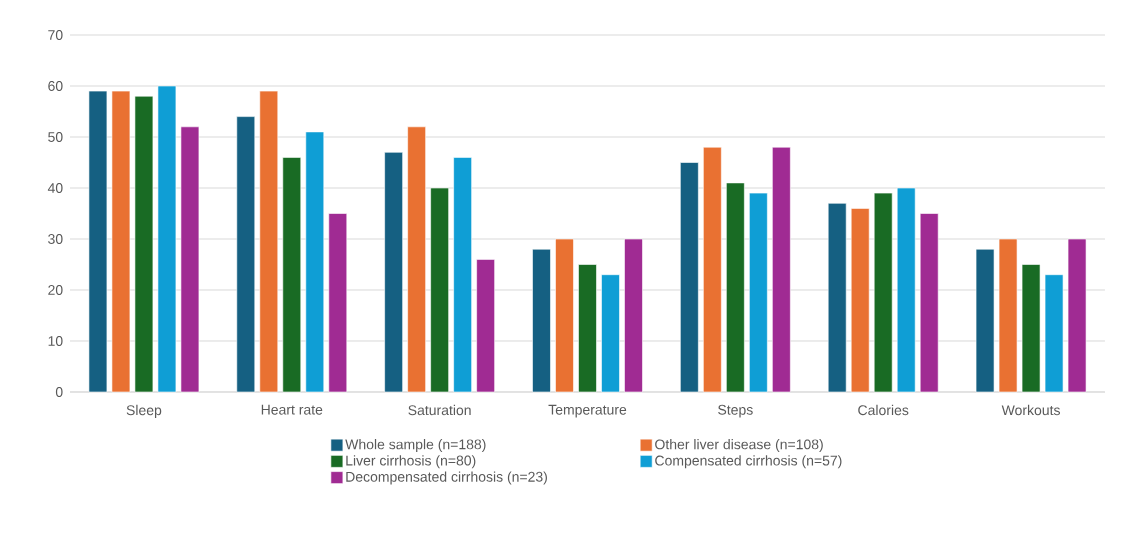 The image size is (1122, 558). What do you see at coordinates (55, 137) in the screenshot?
I see `y-tick-label: 50` at bounding box center [55, 137].